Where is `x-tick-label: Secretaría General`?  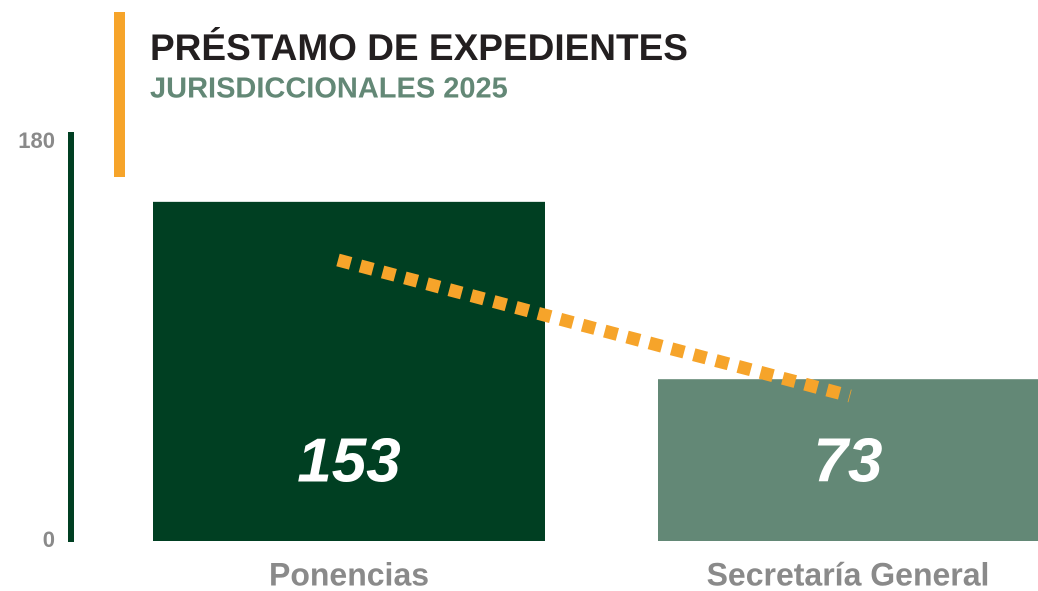 x-tick-label: Secretaría General is located at coordinates (848, 573).